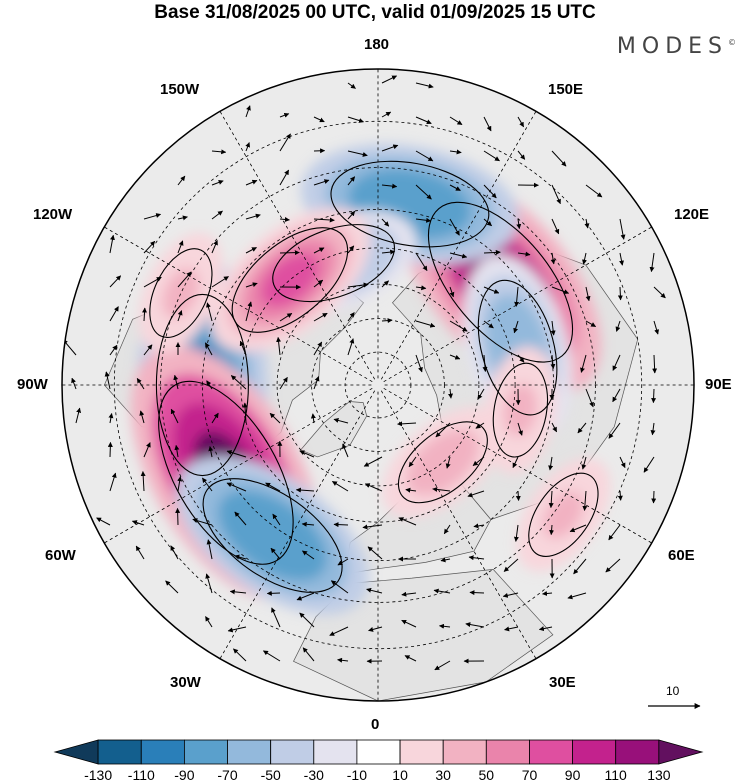 The width and height of the screenshot is (750, 783). I want to click on reference-vector-label: 10, so click(673, 691).